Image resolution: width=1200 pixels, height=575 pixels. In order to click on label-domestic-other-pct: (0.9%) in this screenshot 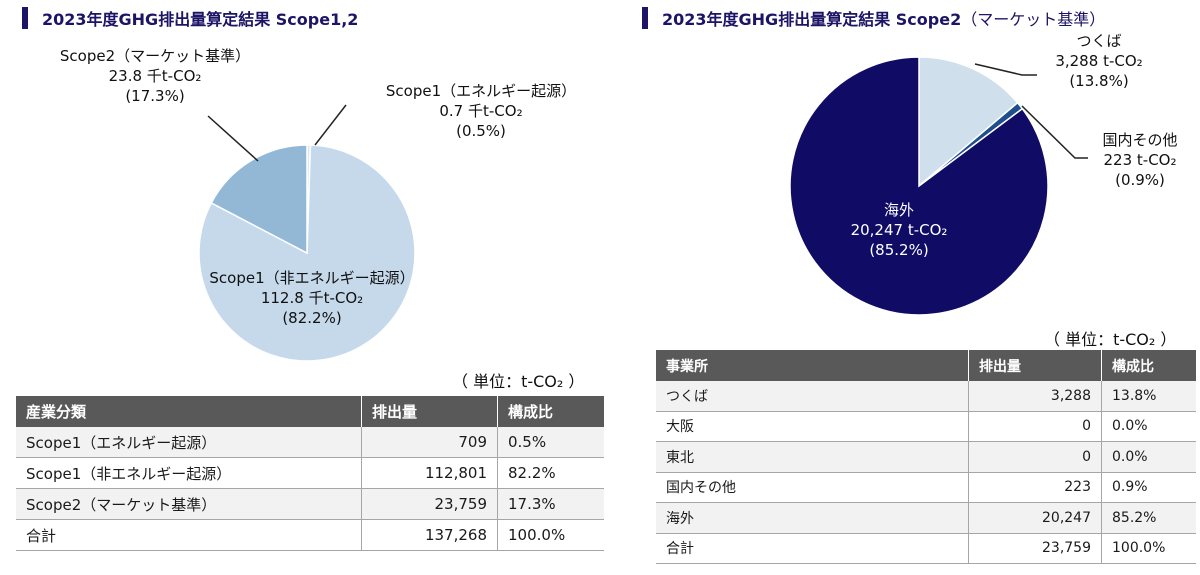, I will do `click(1140, 180)`.